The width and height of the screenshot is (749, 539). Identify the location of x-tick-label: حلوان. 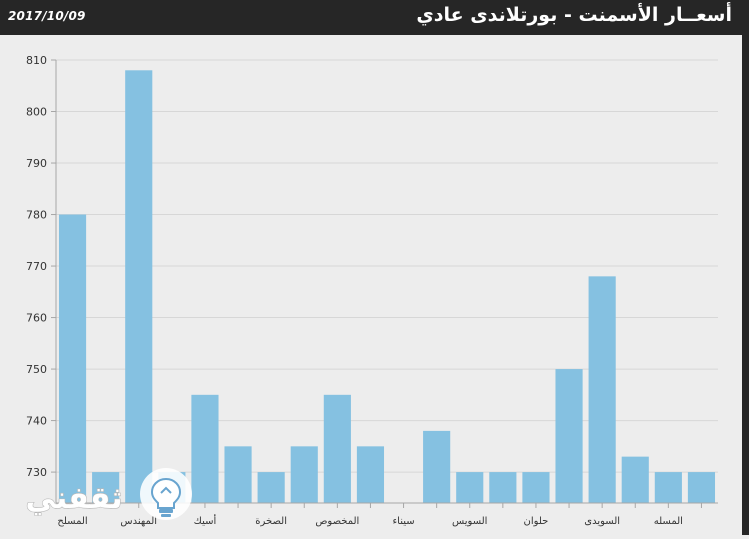
(536, 521).